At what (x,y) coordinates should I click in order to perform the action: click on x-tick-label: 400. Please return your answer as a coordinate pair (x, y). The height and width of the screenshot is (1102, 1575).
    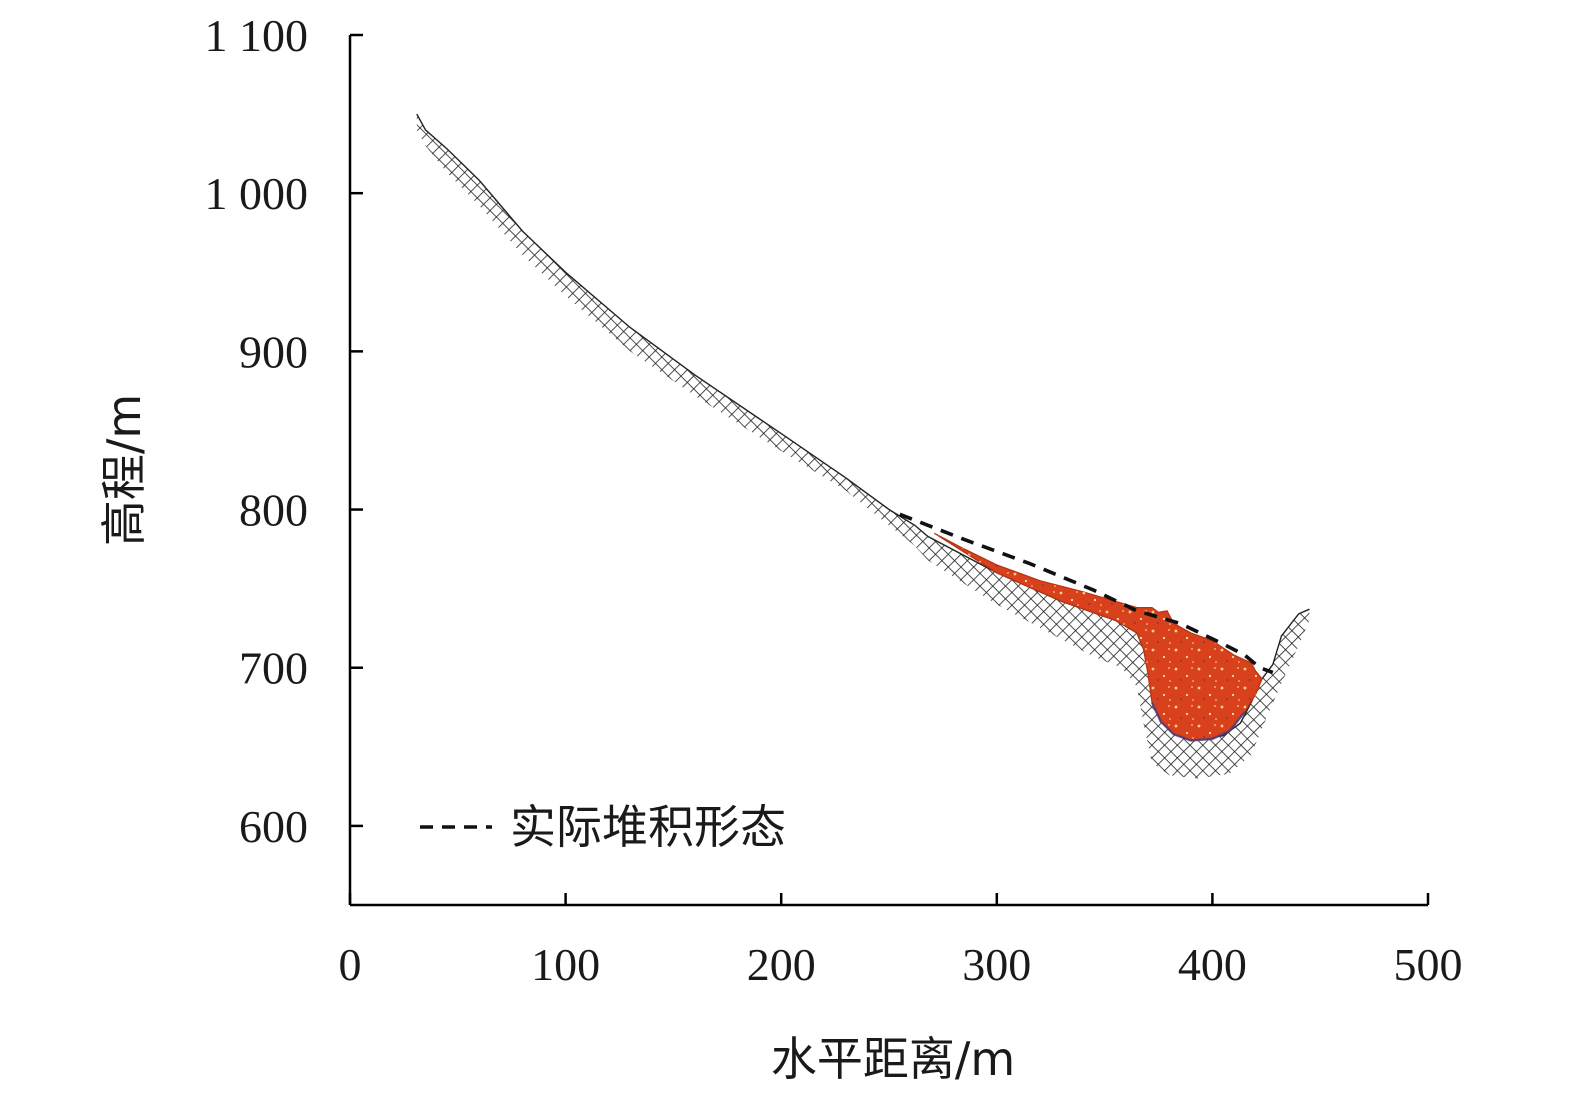
    Looking at the image, I should click on (1212, 964).